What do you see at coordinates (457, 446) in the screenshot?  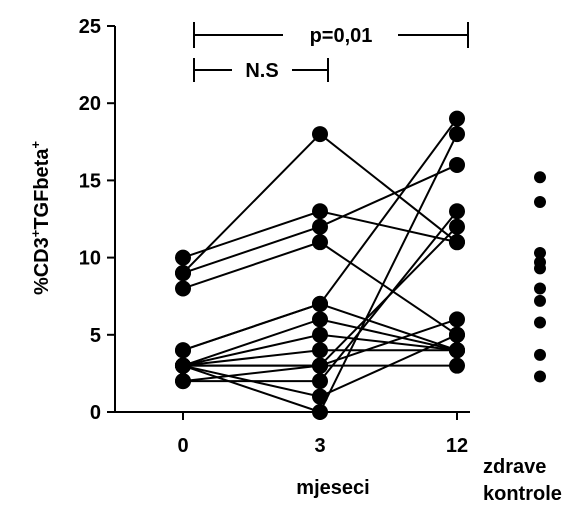 I see `x-tick-label: 12` at bounding box center [457, 446].